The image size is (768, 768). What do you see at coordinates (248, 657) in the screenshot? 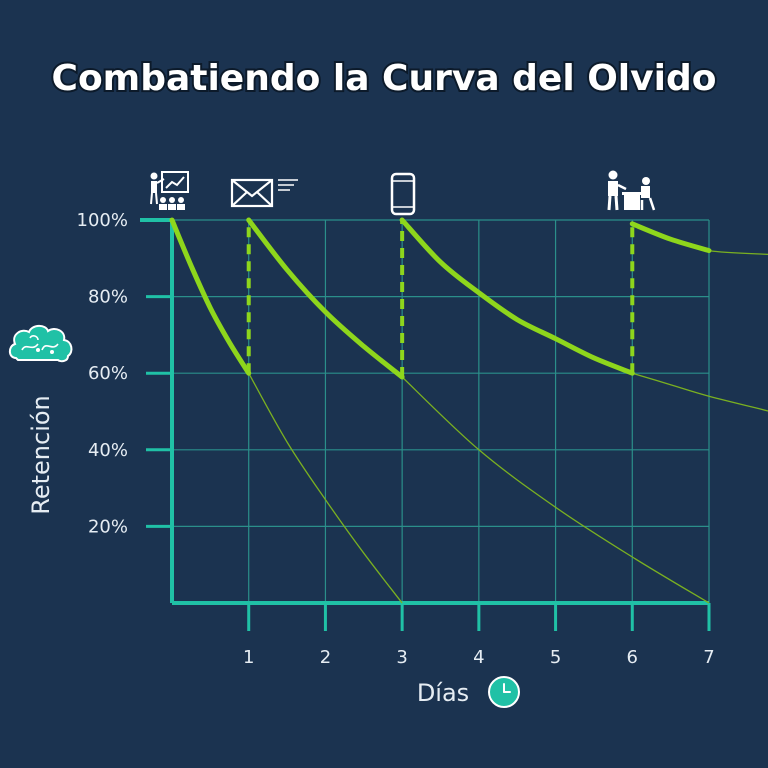
I see `x-tick-label-1: 1` at bounding box center [248, 657].